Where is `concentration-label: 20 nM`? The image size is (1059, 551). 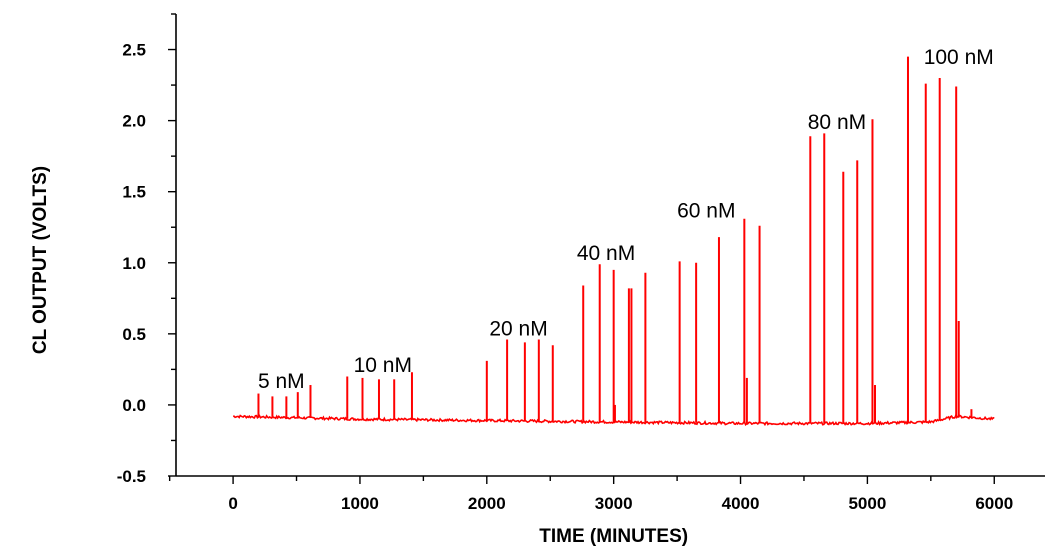
concentration-label: 20 nM is located at coordinates (518, 328).